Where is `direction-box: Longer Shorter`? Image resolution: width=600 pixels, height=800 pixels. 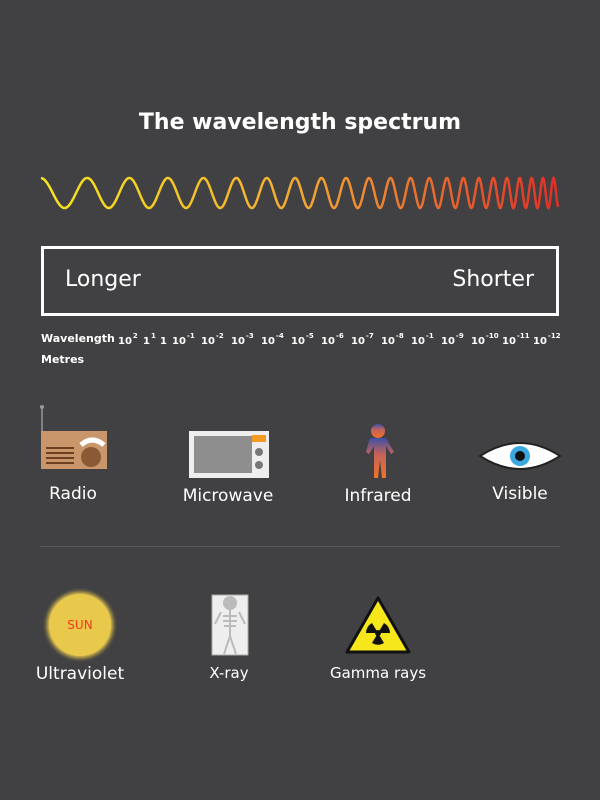
direction-box: Longer Shorter is located at coordinates (300, 281).